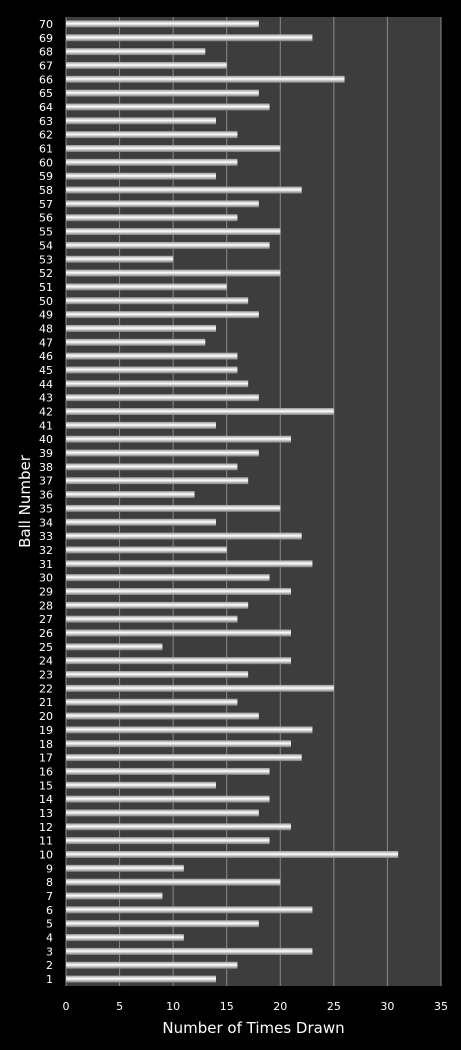 Image resolution: width=461 pixels, height=1050 pixels. I want to click on y-tick-label: 9, so click(49, 868).